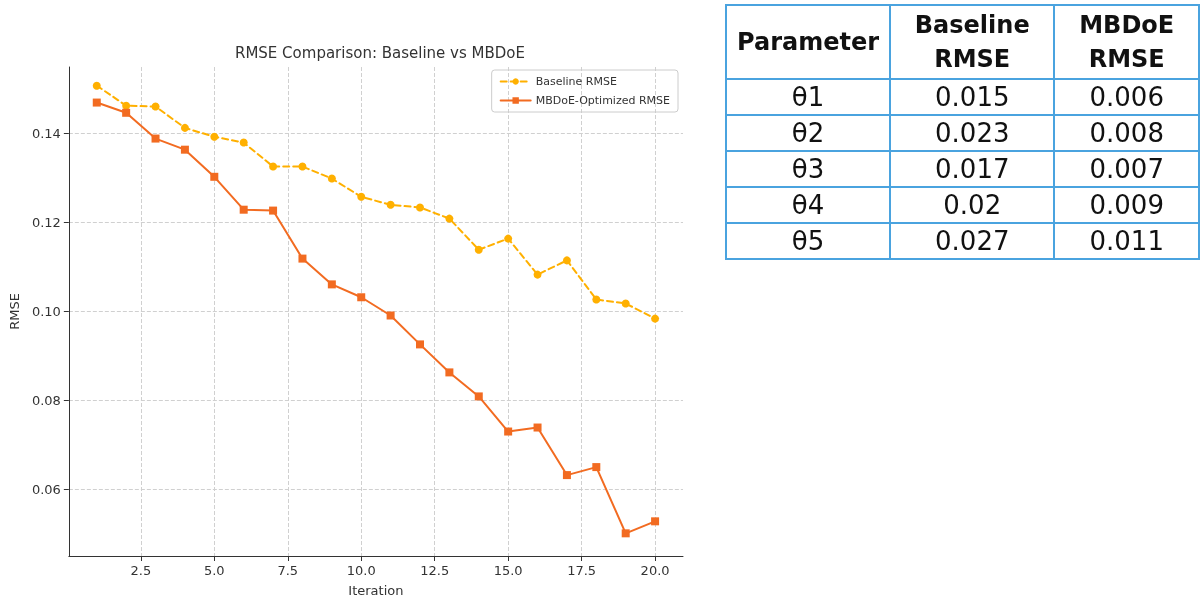 The height and width of the screenshot is (602, 1200). What do you see at coordinates (1126, 205) in the screenshot?
I see `data-label: 0.009` at bounding box center [1126, 205].